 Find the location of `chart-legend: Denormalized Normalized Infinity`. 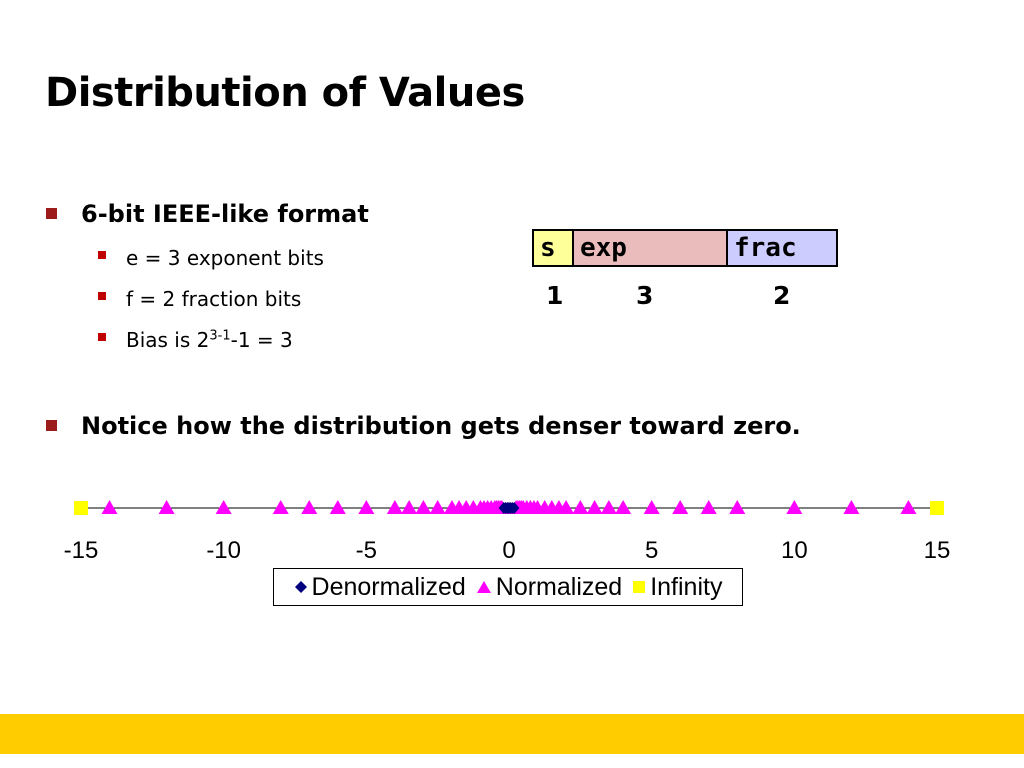

chart-legend: Denormalized Normalized Infinity is located at coordinates (508, 587).